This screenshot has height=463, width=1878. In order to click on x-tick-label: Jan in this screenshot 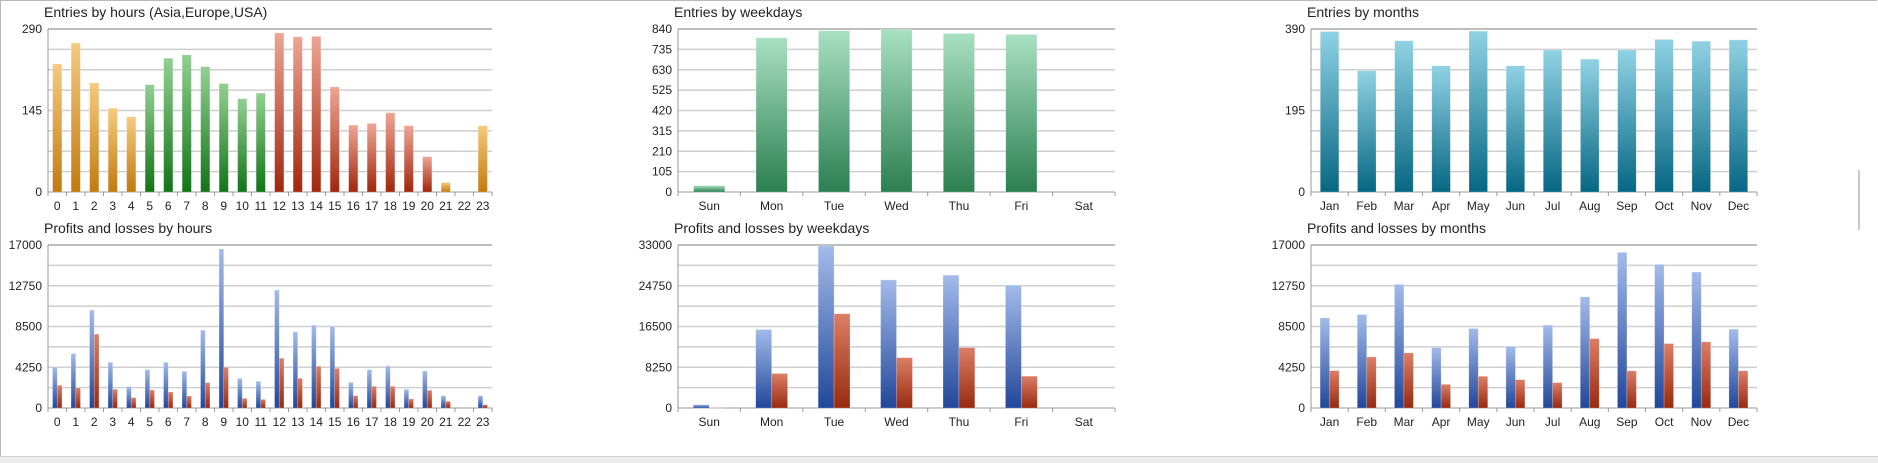, I will do `click(1329, 422)`.